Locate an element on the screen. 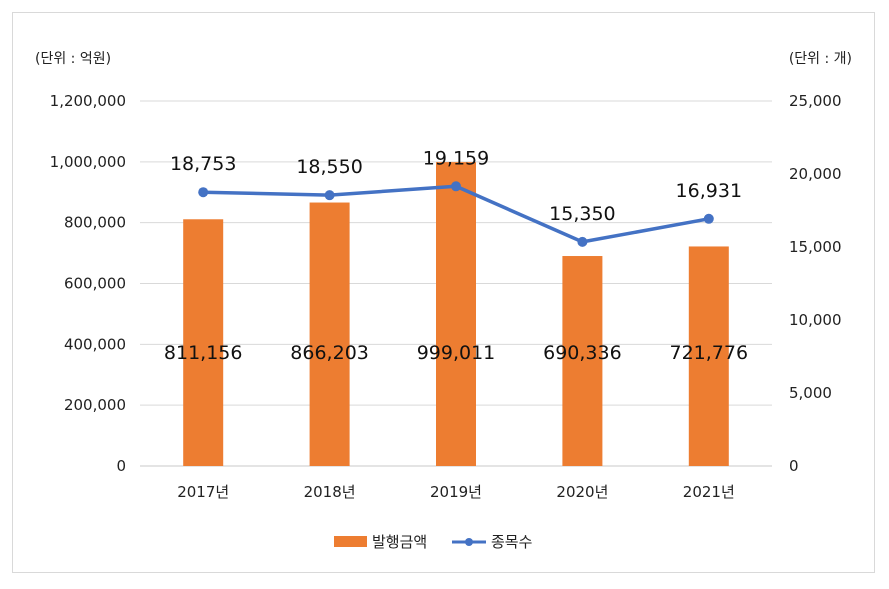 The image size is (889, 589). category-label: 2021년 is located at coordinates (709, 492).